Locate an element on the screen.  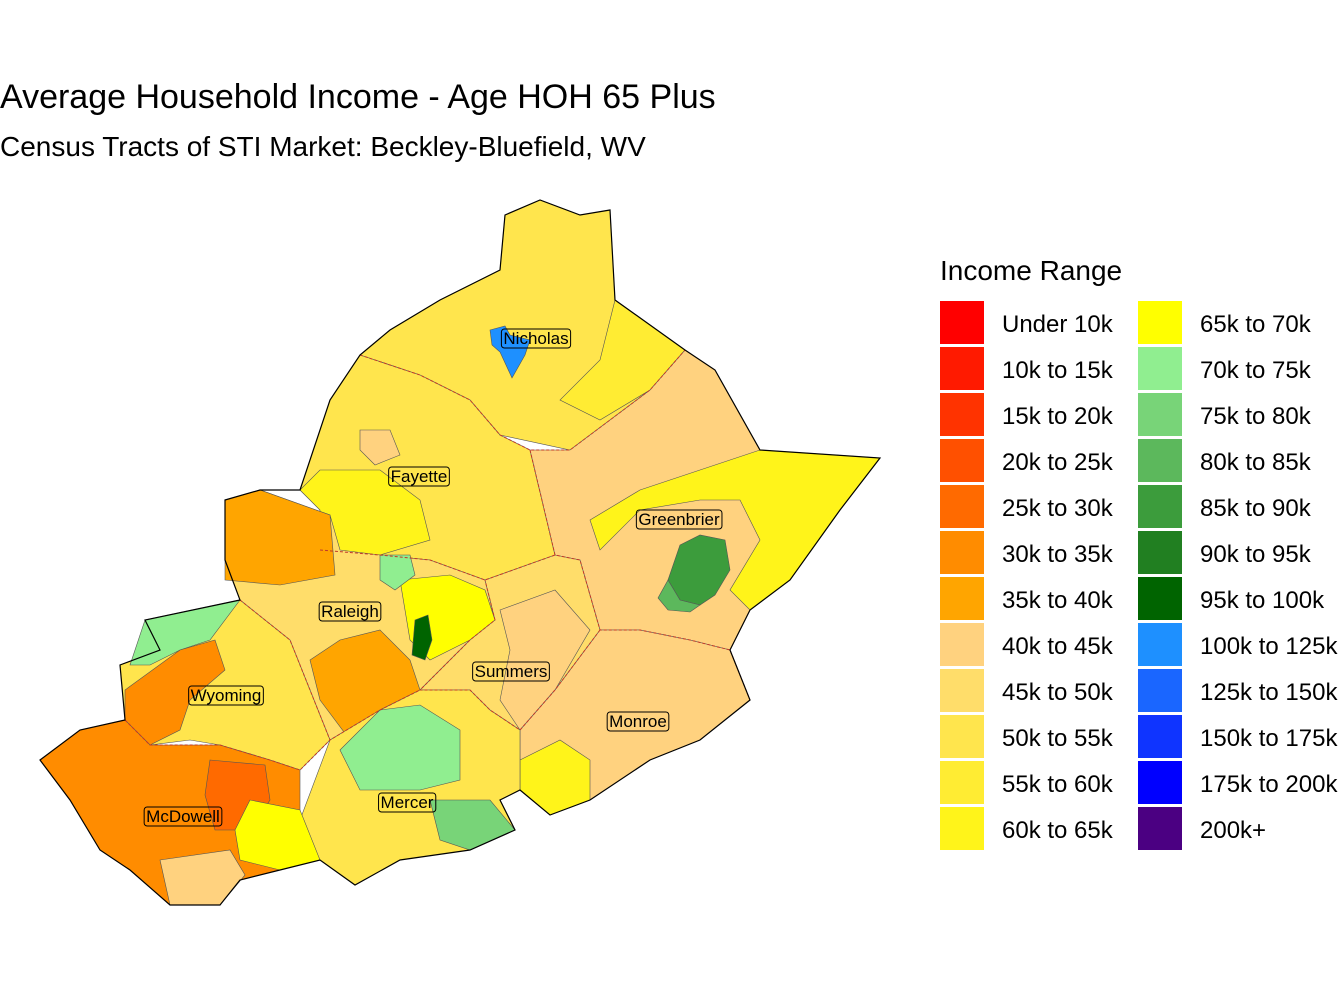
county-label: Monroe is located at coordinates (638, 721).